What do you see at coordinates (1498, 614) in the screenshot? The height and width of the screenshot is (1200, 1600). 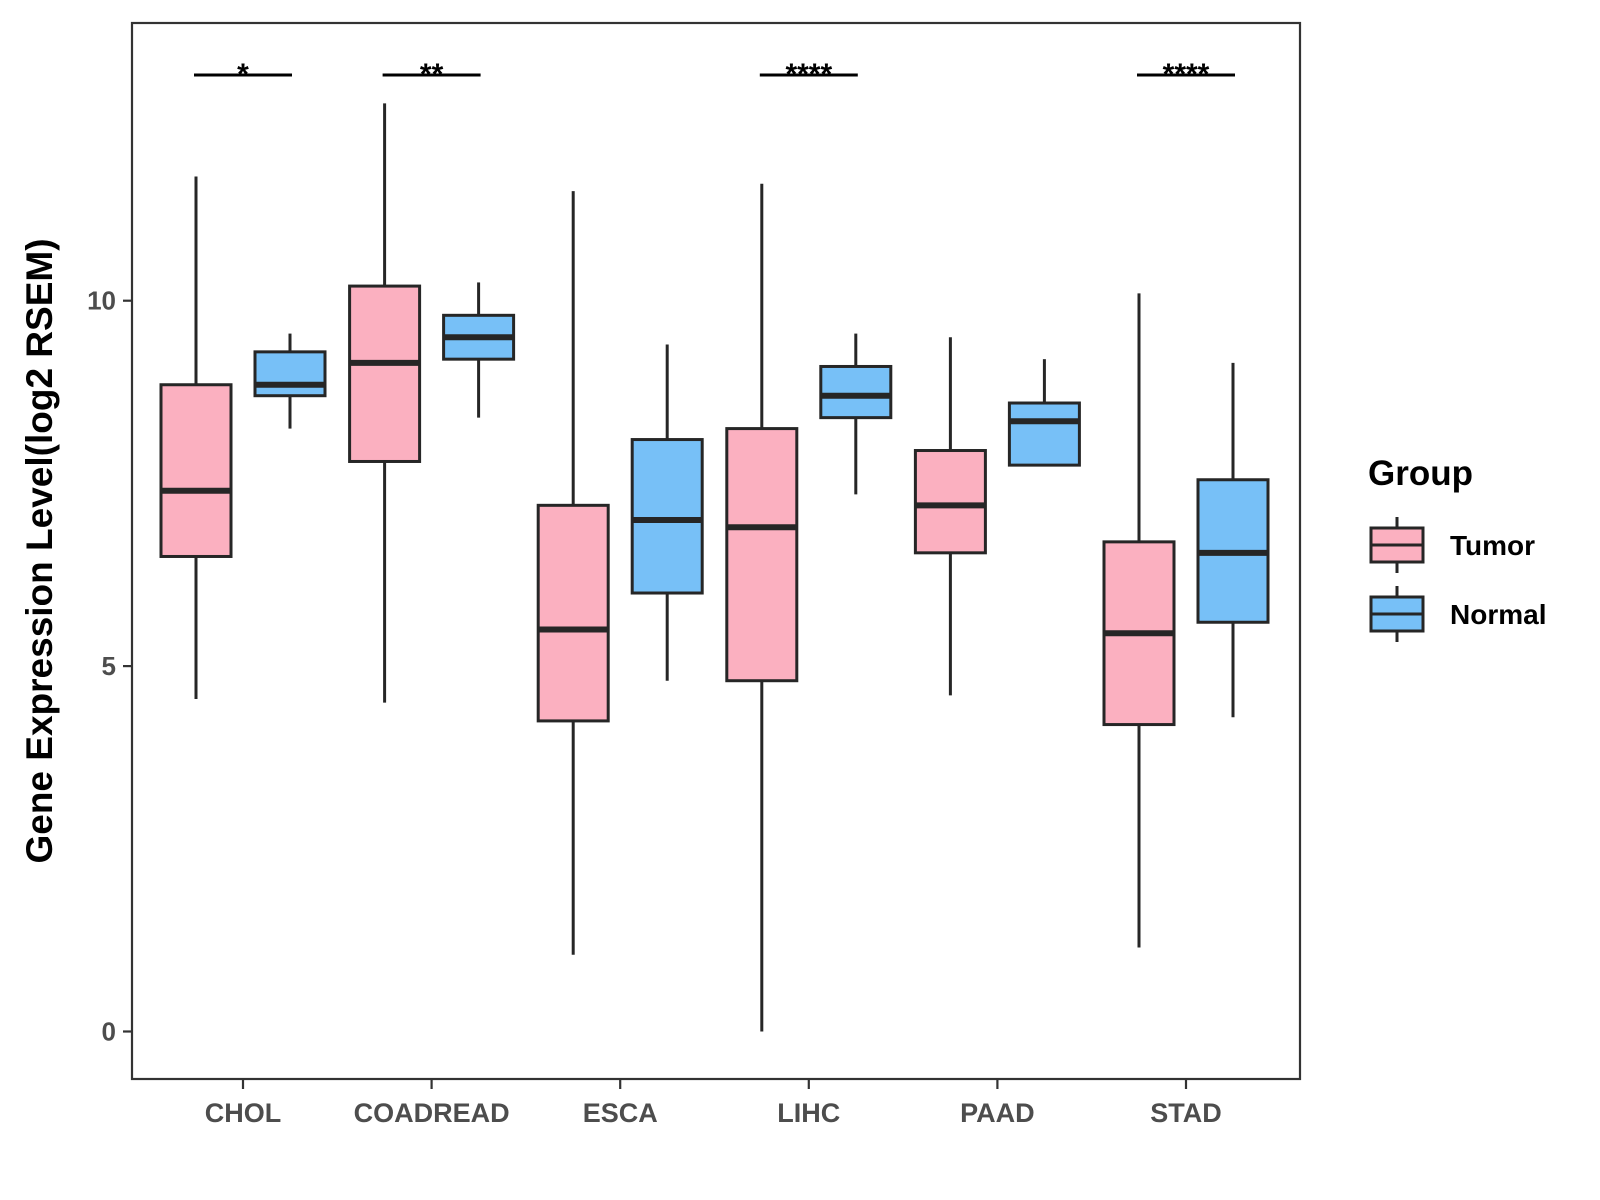 I see `legend-label-normal: Normal` at bounding box center [1498, 614].